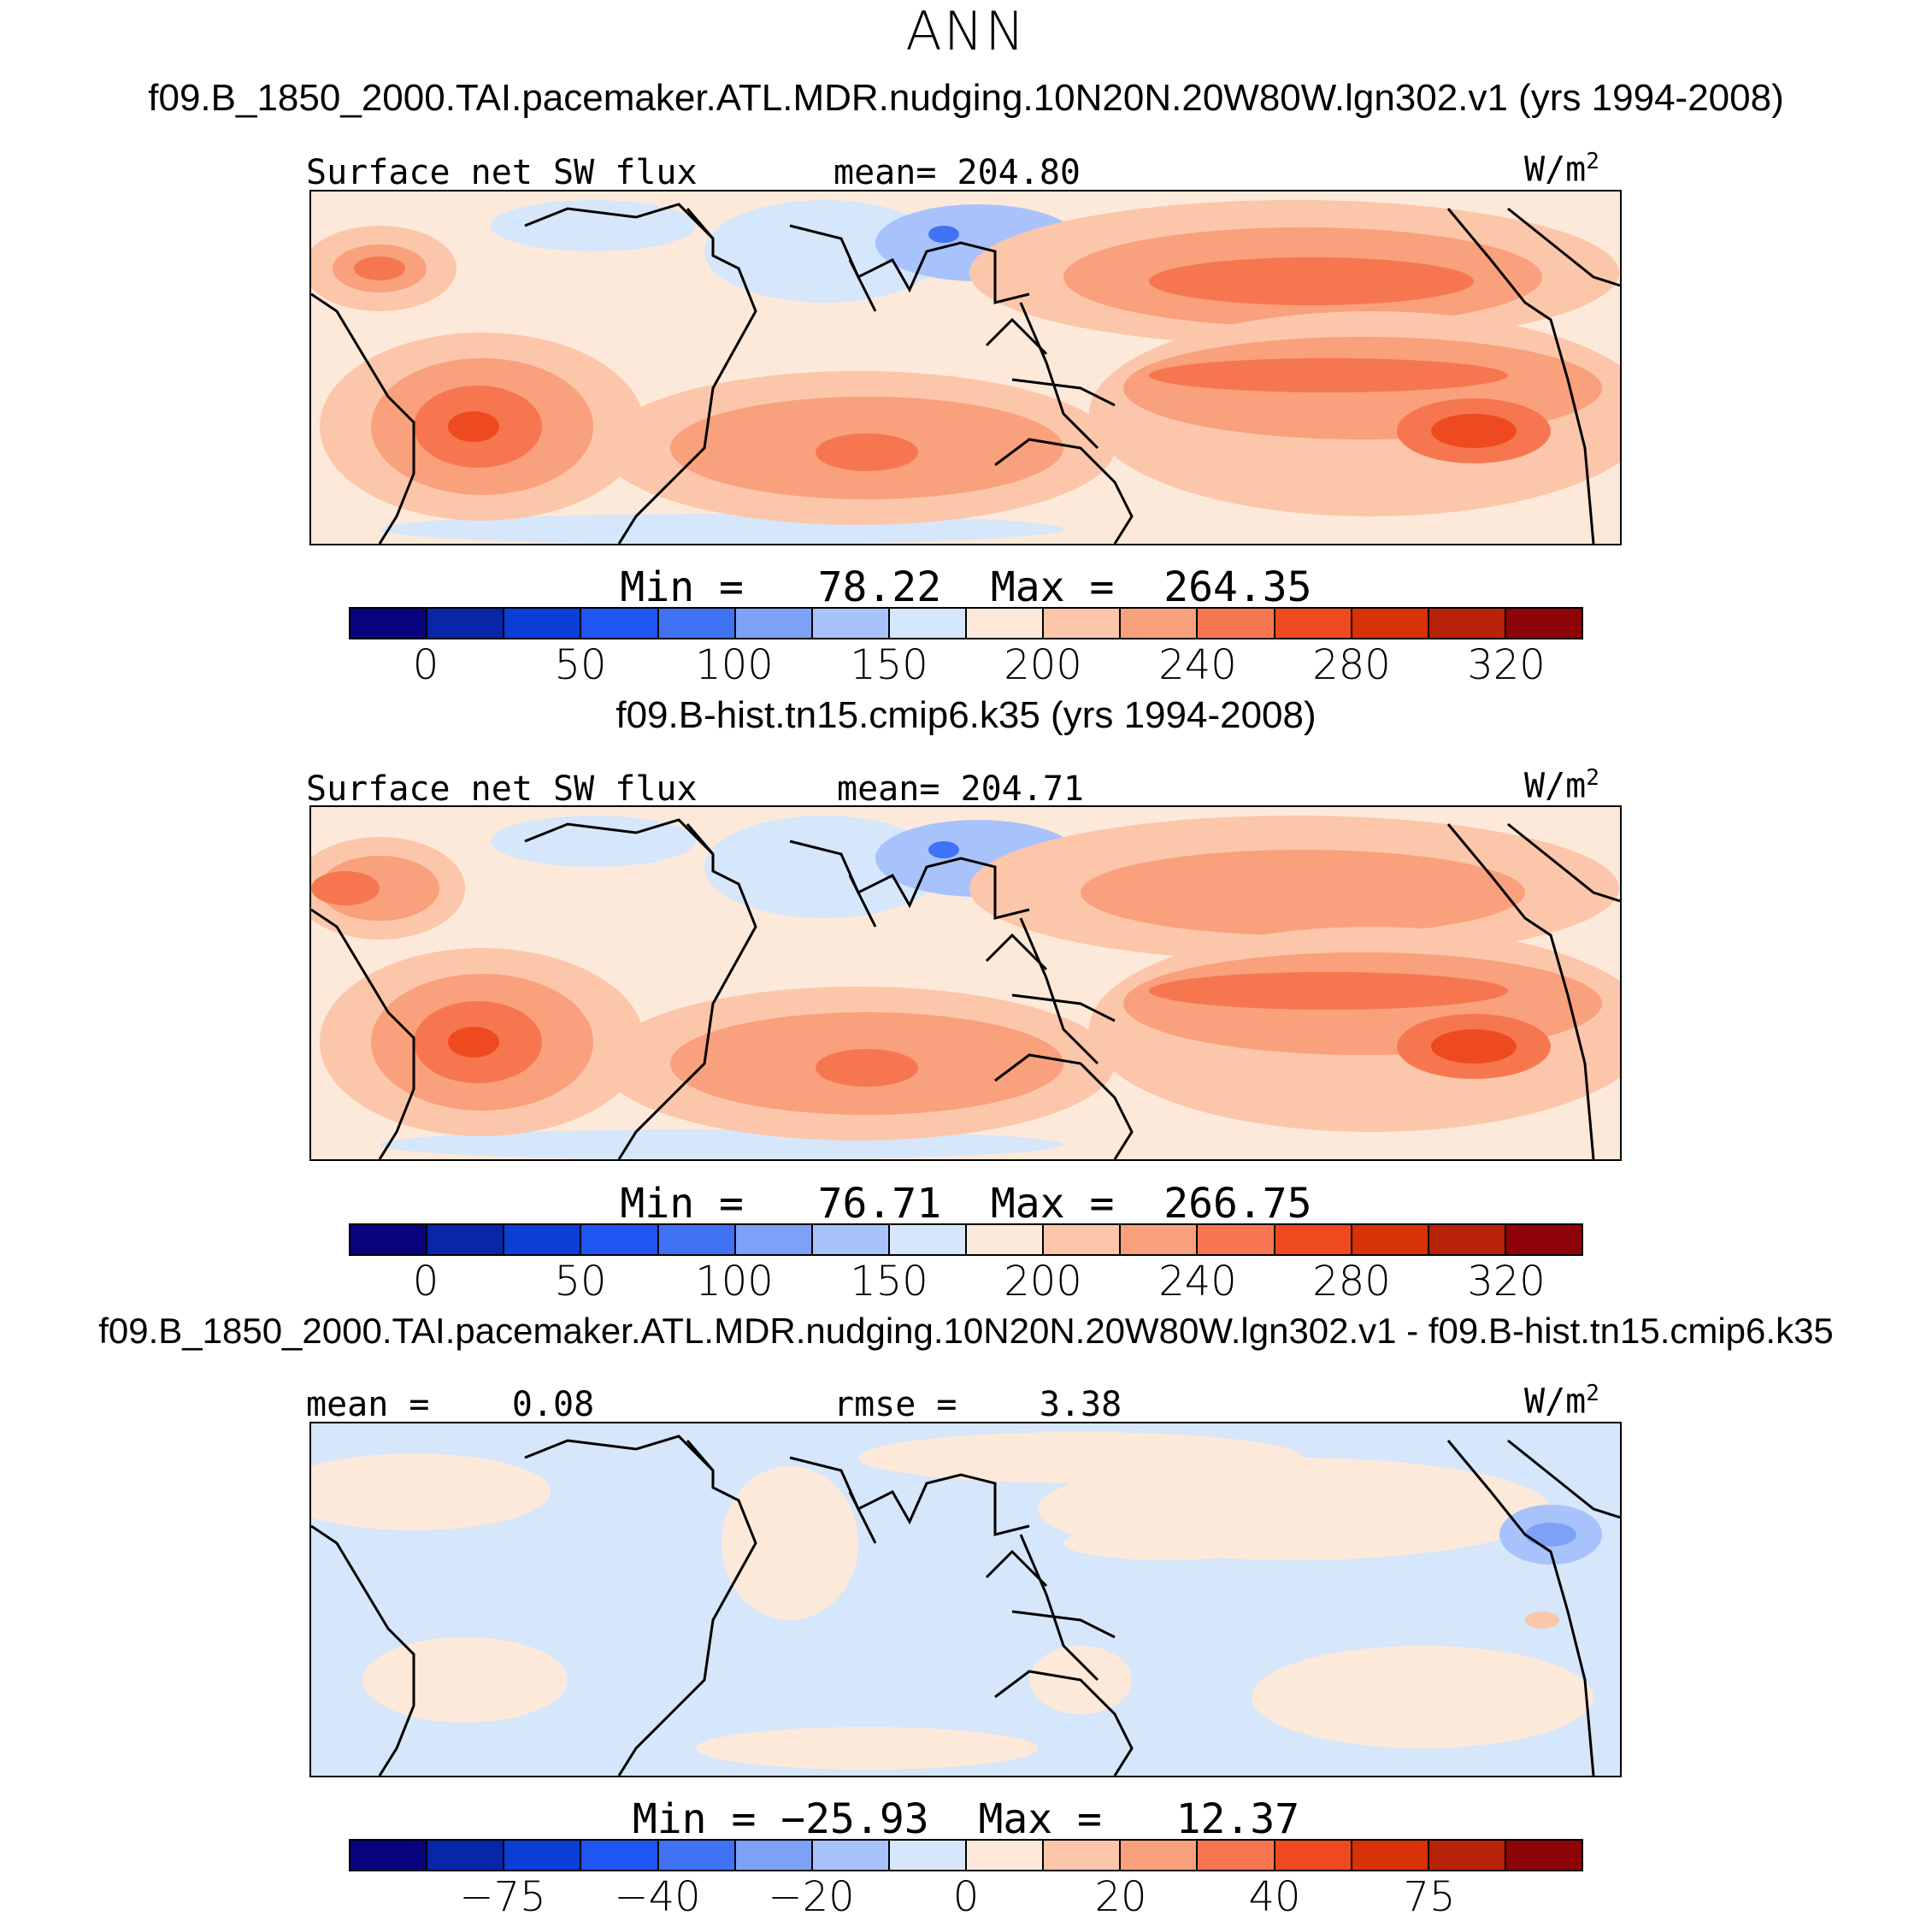  Describe the element at coordinates (966, 1282) in the screenshot. I see `panel2-colorbar-ticks: 0 50 100 150 200 240 280 320` at that location.